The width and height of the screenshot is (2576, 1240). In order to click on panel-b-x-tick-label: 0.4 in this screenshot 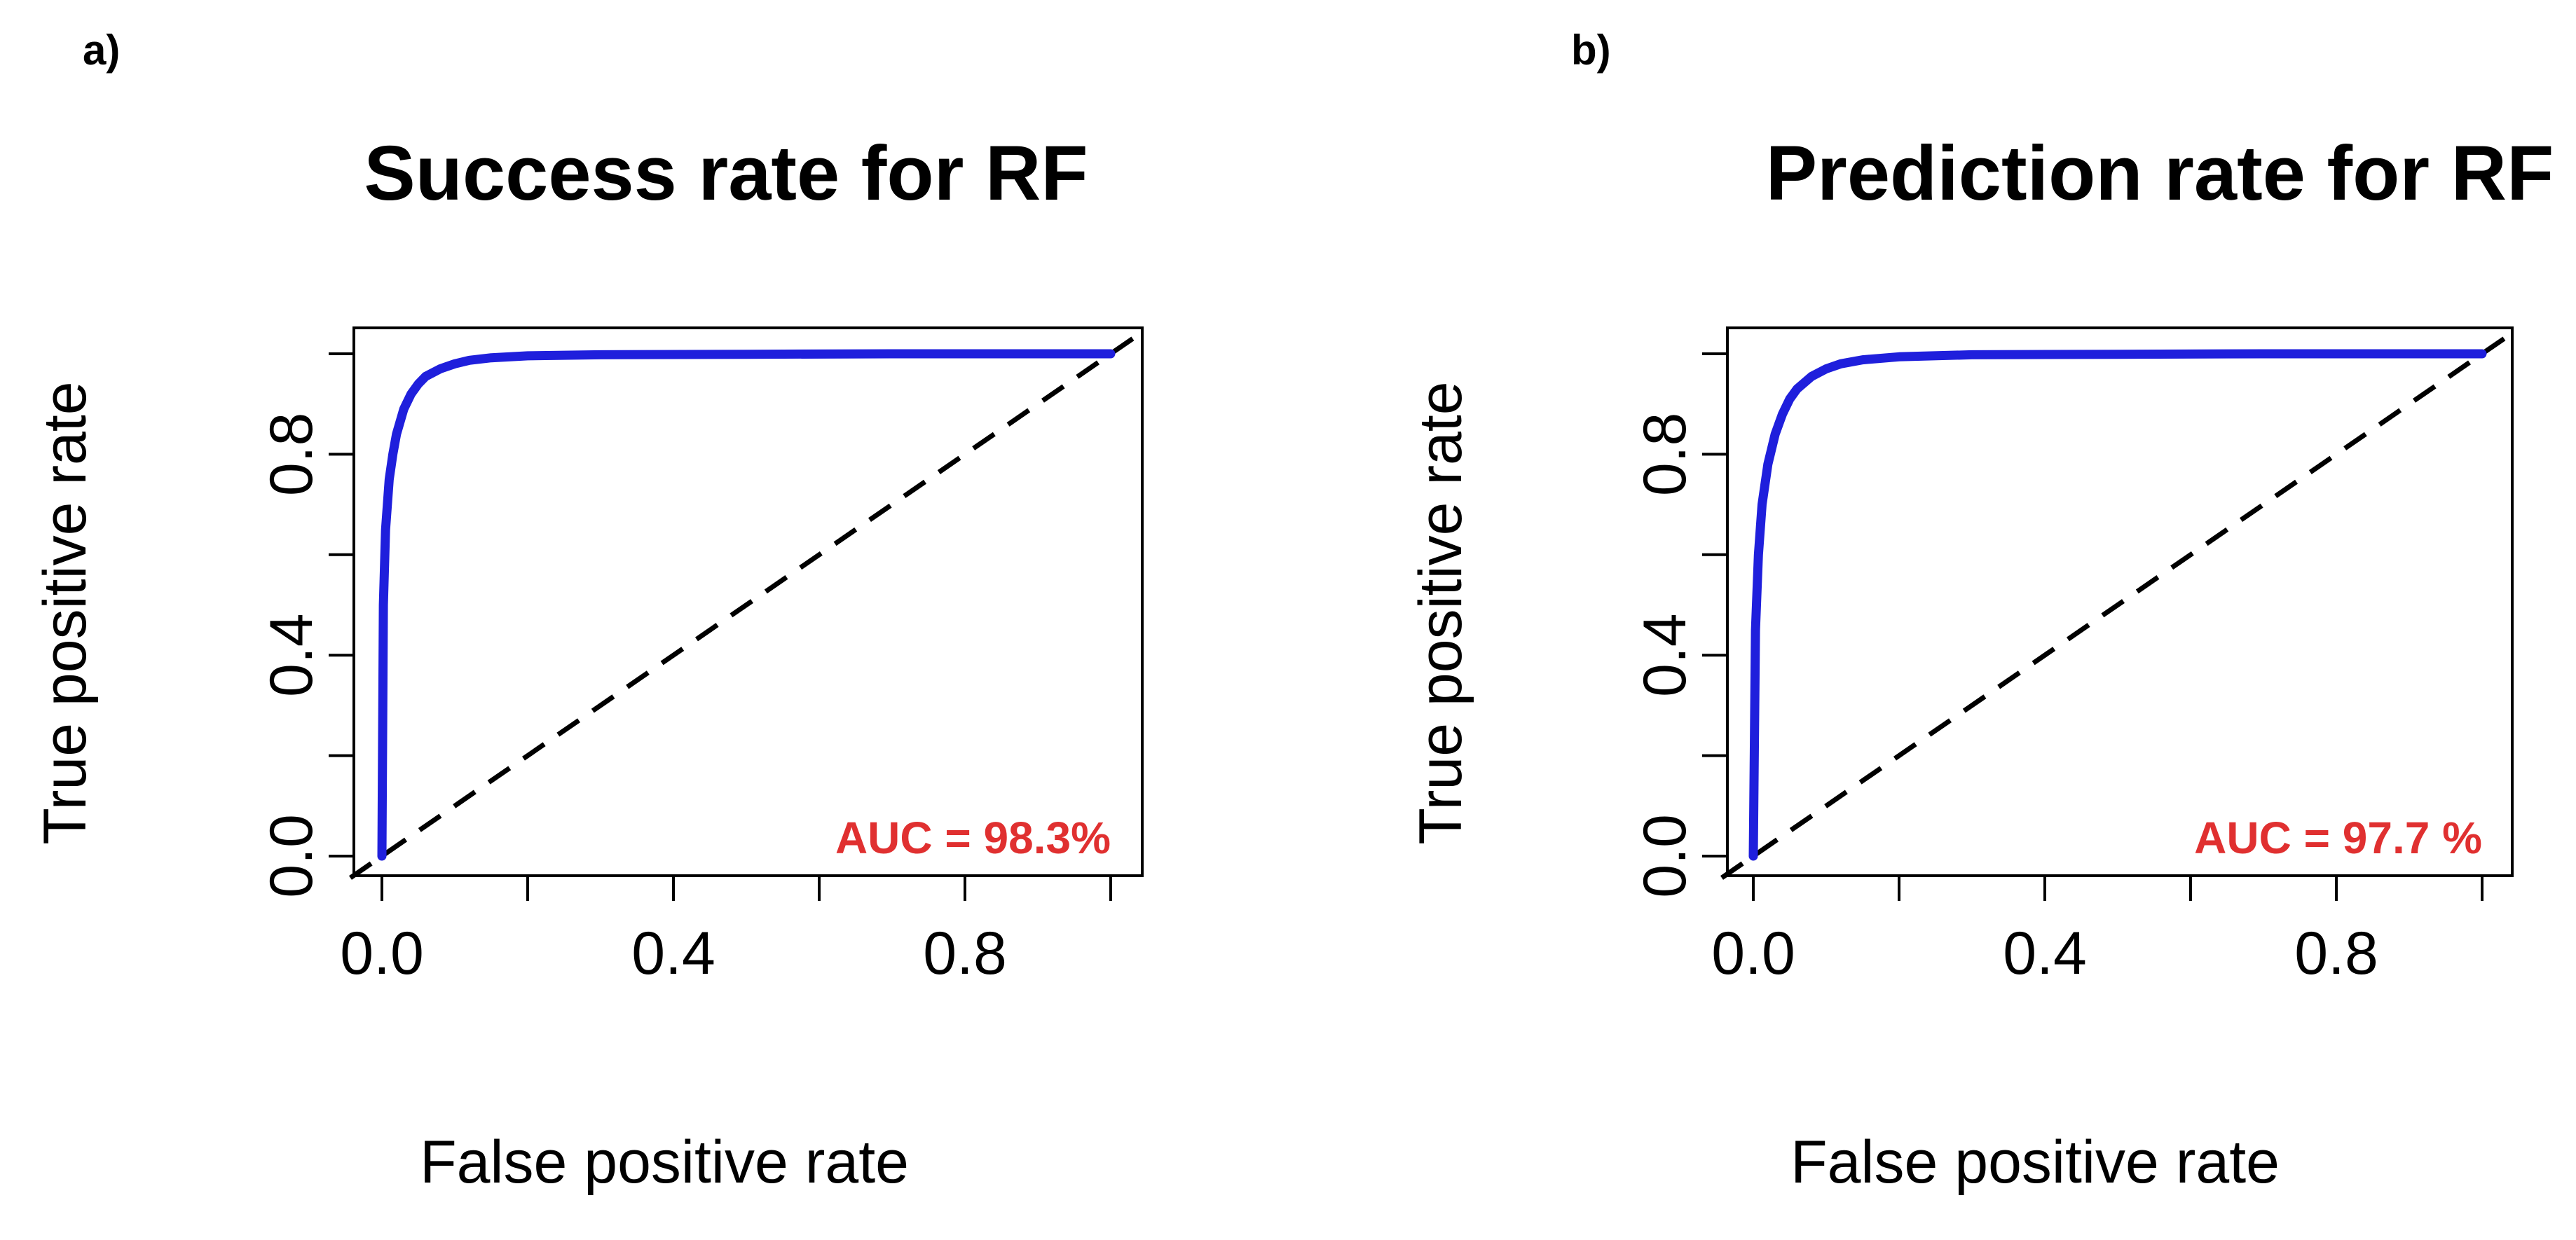, I will do `click(2045, 953)`.